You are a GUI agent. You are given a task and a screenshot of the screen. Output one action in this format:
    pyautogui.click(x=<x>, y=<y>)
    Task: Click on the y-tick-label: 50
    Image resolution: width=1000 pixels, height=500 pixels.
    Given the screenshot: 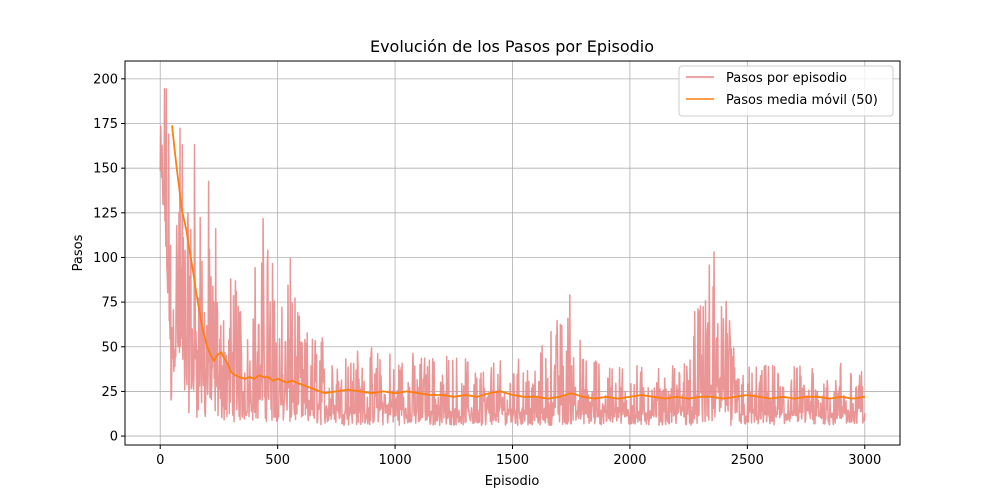 What is the action you would take?
    pyautogui.click(x=109, y=347)
    